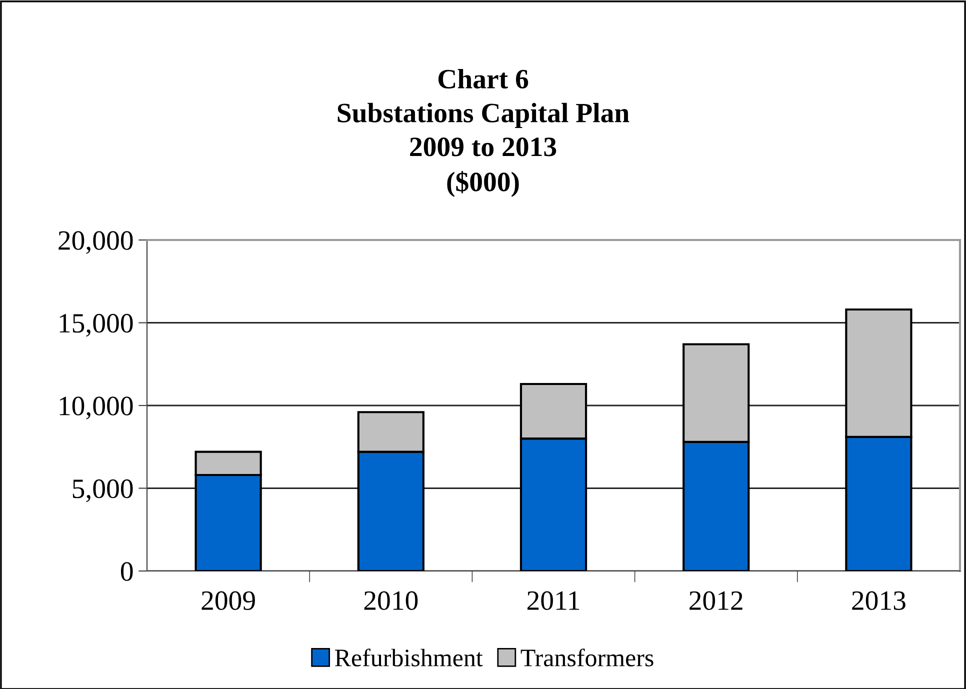 The width and height of the screenshot is (966, 689). What do you see at coordinates (96, 408) in the screenshot?
I see `y-tick-label: 10,000` at bounding box center [96, 408].